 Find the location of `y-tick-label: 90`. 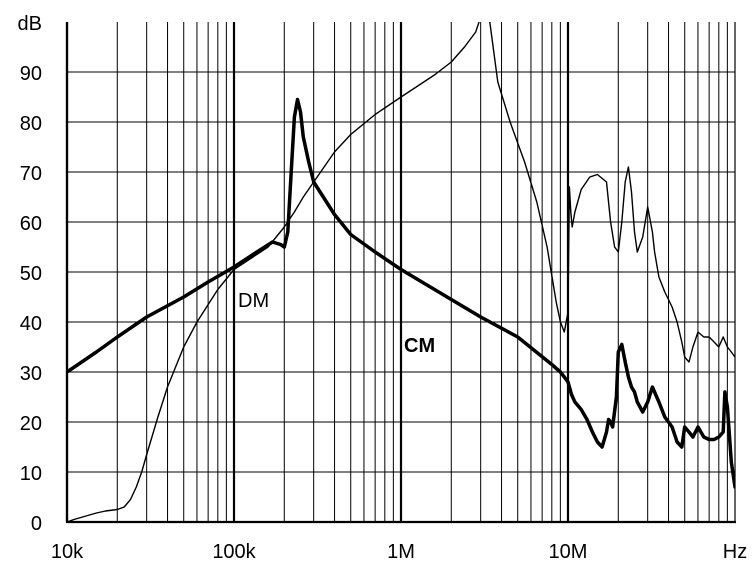

y-tick-label: 90 is located at coordinates (31, 74).